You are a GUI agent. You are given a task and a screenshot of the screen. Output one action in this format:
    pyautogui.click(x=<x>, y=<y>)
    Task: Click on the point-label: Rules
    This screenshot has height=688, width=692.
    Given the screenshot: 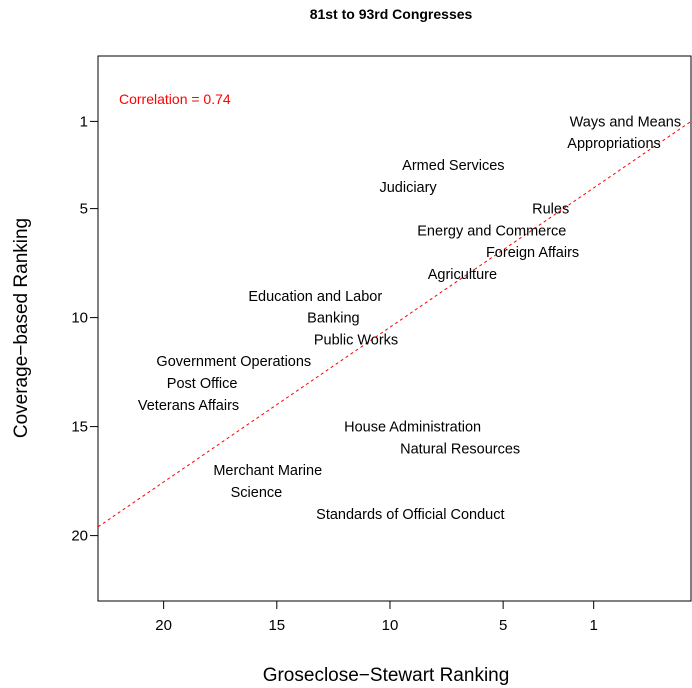 What is the action you would take?
    pyautogui.click(x=550, y=210)
    